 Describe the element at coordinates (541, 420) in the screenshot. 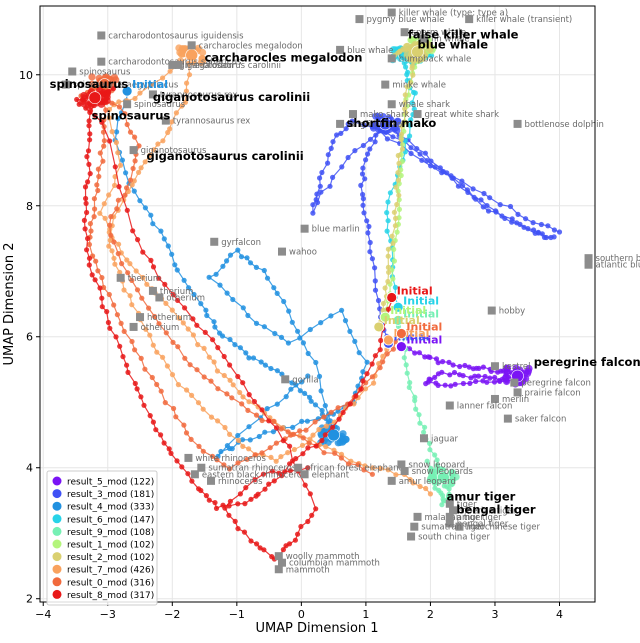

I see `reference-label: saker falcon` at that location.